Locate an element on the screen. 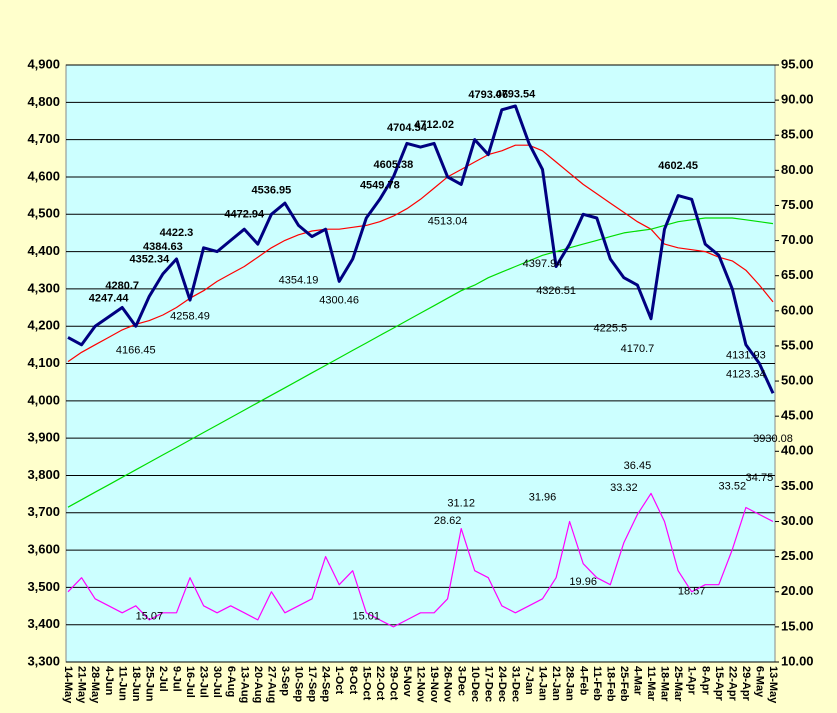 Image resolution: width=837 pixels, height=713 pixels. low-label: 4170.7 is located at coordinates (638, 349).